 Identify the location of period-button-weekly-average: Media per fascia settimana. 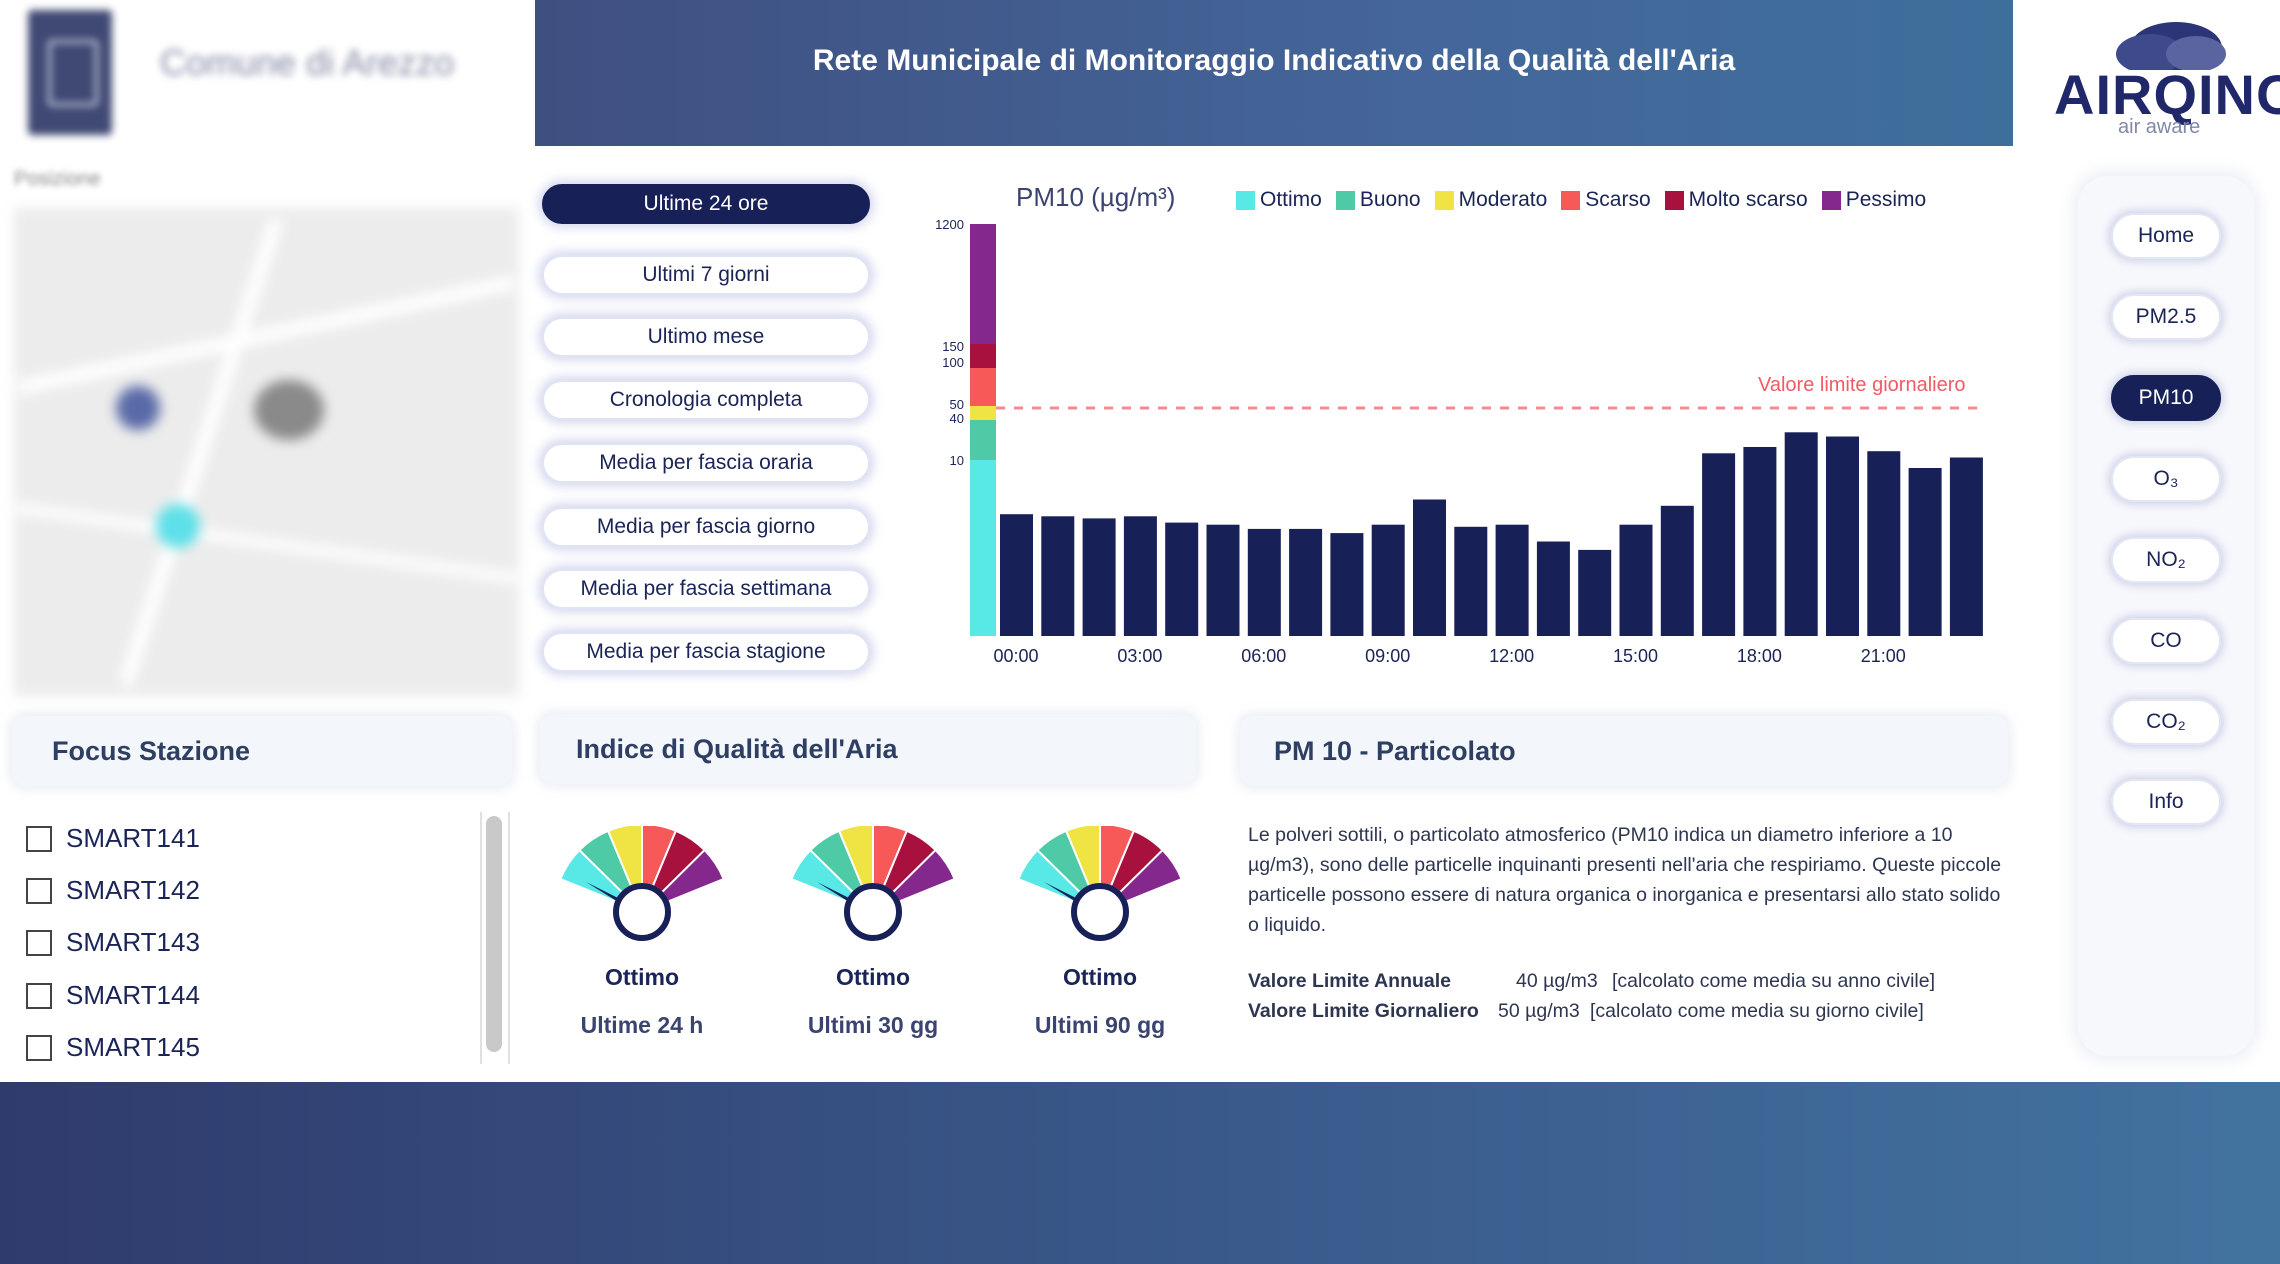
(706, 589).